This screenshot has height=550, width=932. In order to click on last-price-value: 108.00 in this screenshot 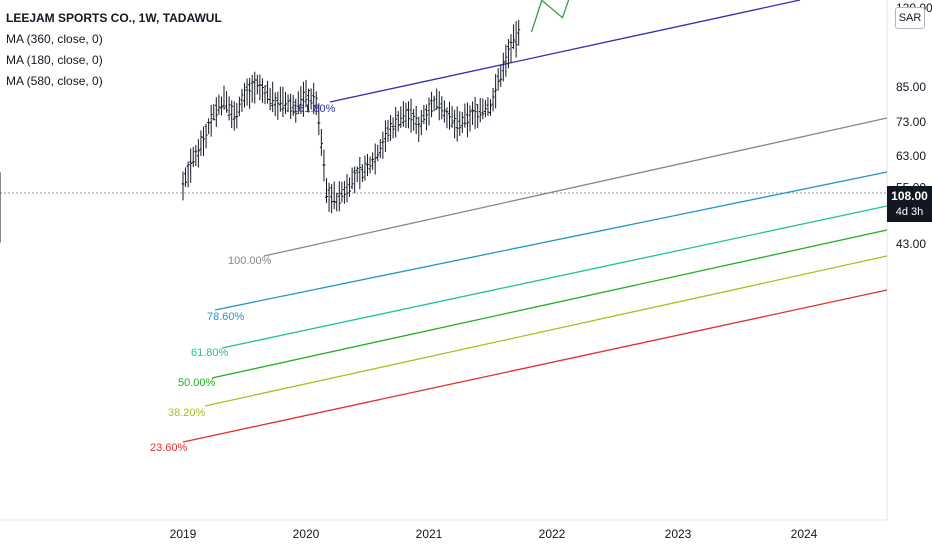, I will do `click(909, 196)`.